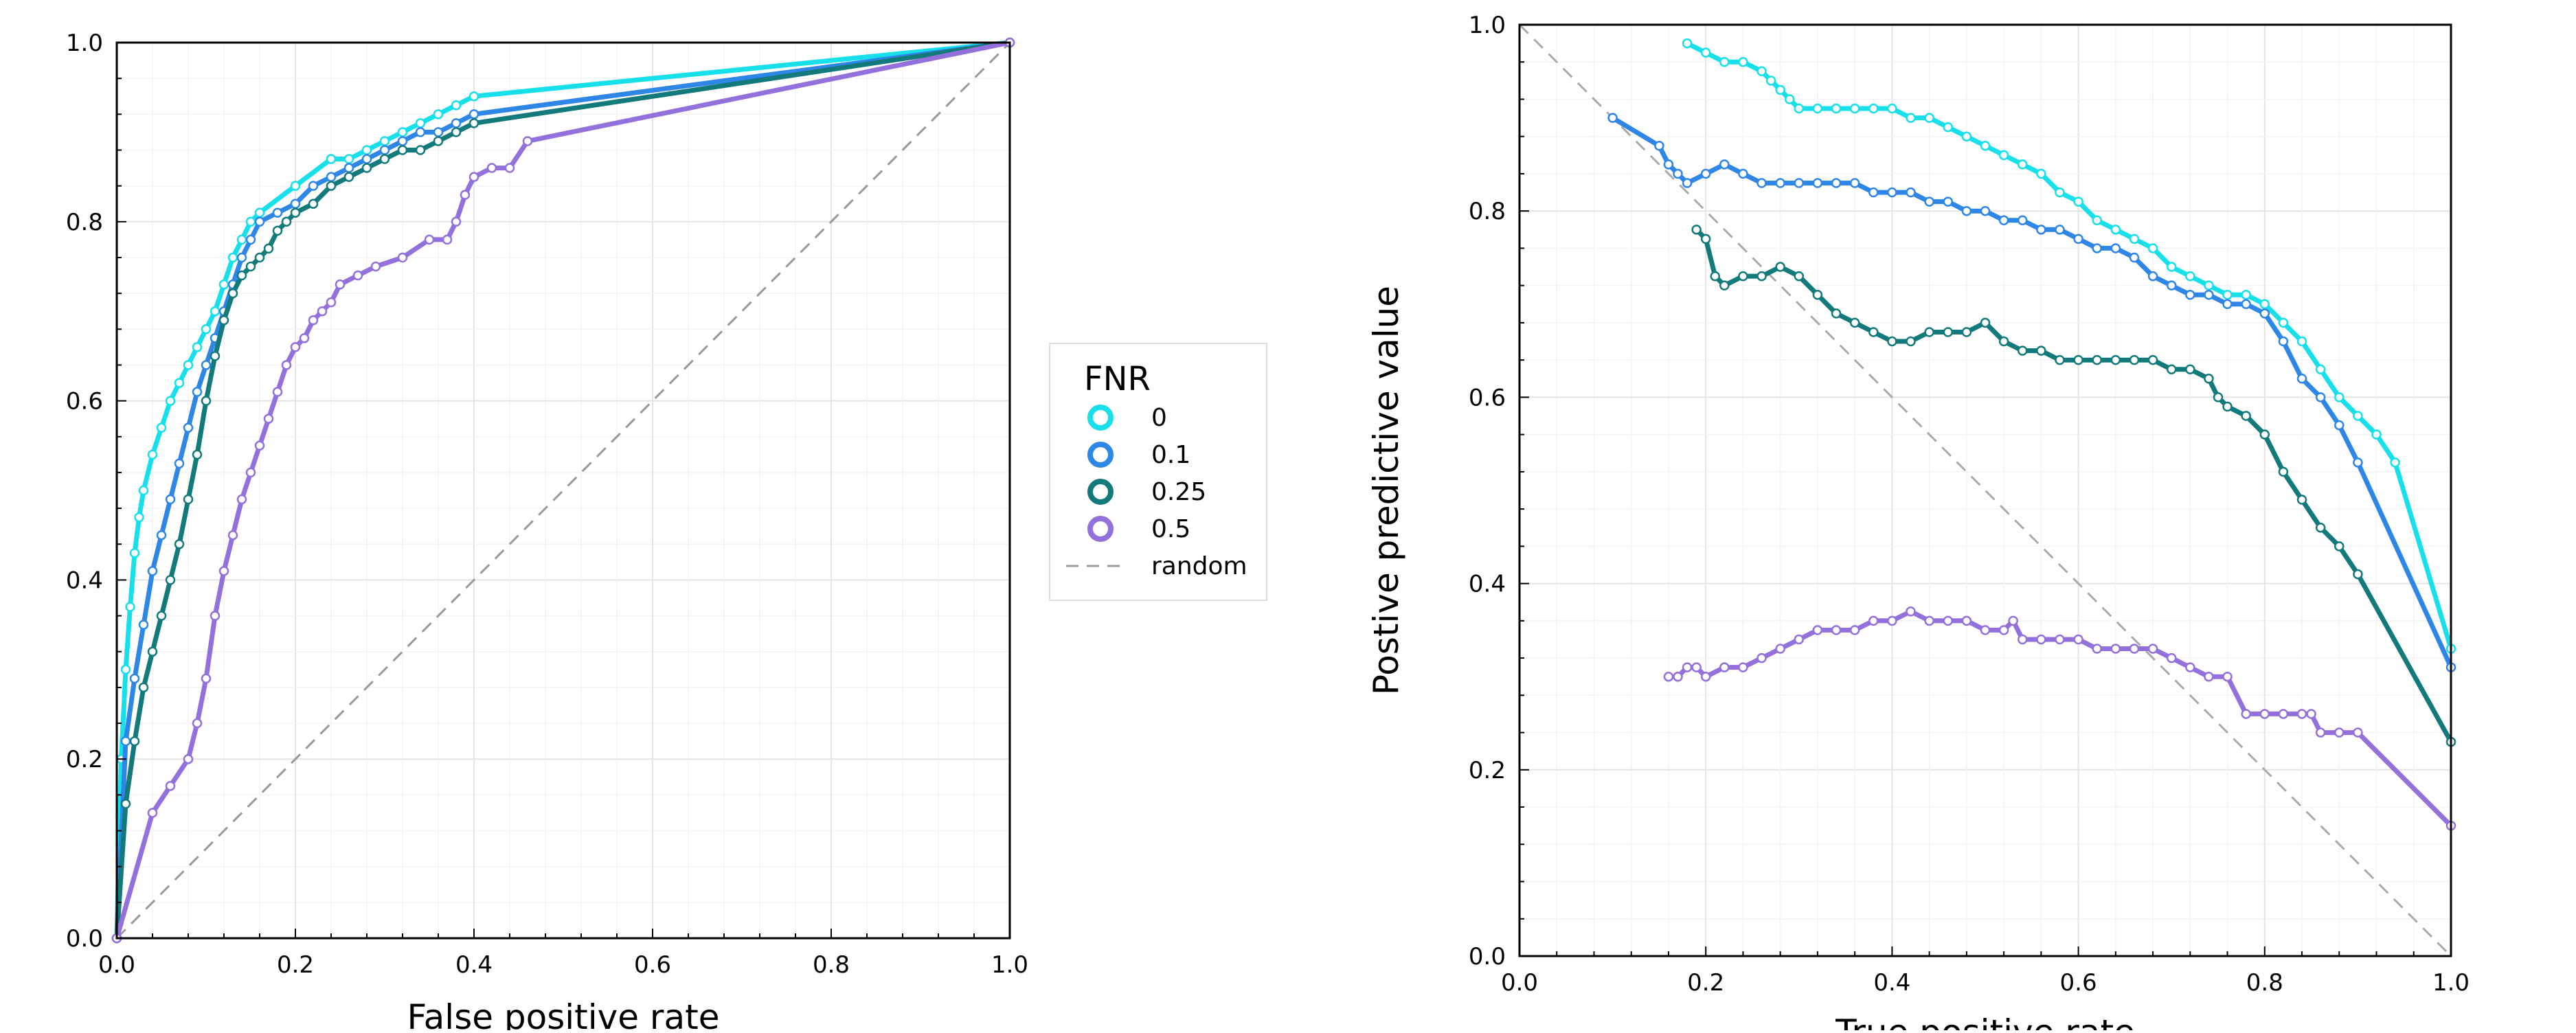 The image size is (2576, 1033). I want to click on roc-x-tick-label: 1.0, so click(1009, 965).